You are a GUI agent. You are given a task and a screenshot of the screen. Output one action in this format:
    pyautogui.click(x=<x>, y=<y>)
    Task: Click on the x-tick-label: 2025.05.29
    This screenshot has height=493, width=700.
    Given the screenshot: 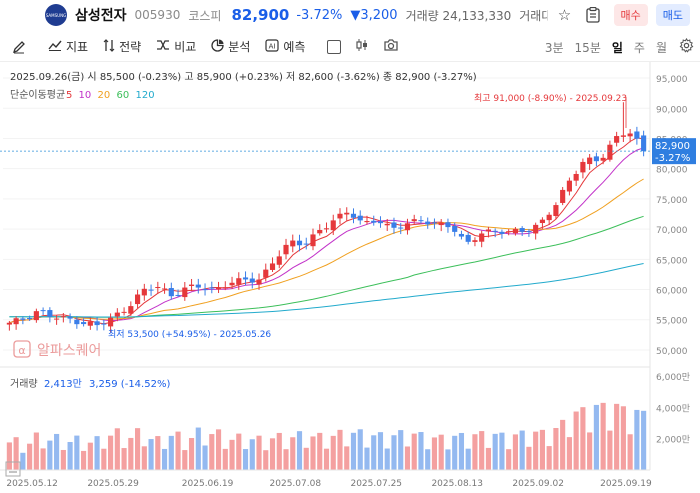 What is the action you would take?
    pyautogui.click(x=113, y=484)
    